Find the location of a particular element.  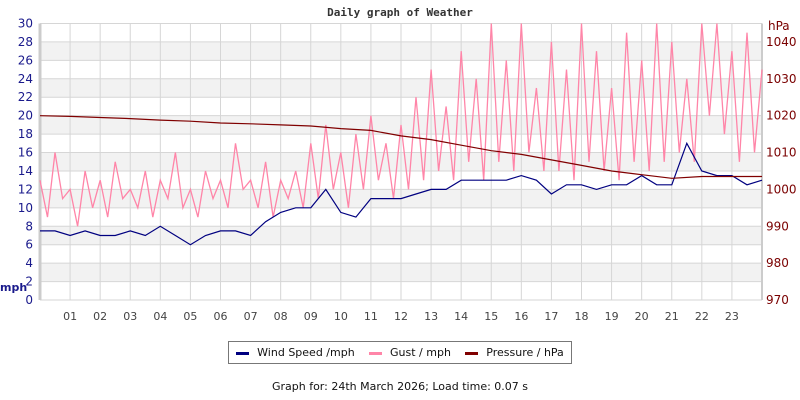

left-tick-label: 28 is located at coordinates (25, 42).